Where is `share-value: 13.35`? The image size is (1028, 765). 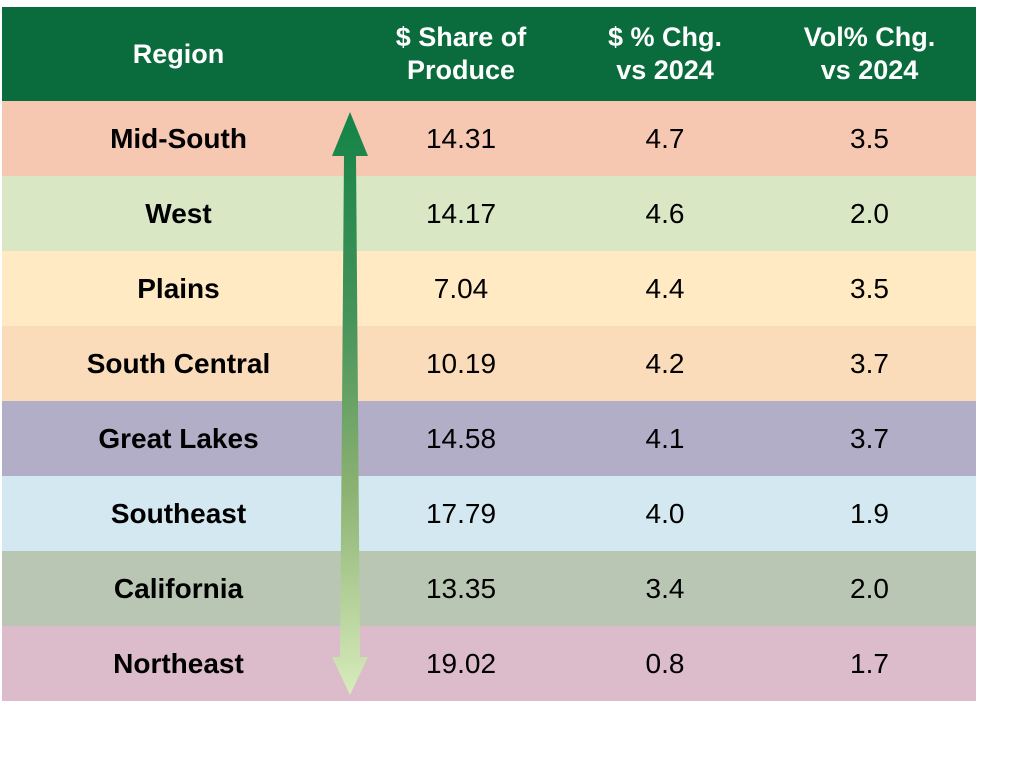 share-value: 13.35 is located at coordinates (461, 588).